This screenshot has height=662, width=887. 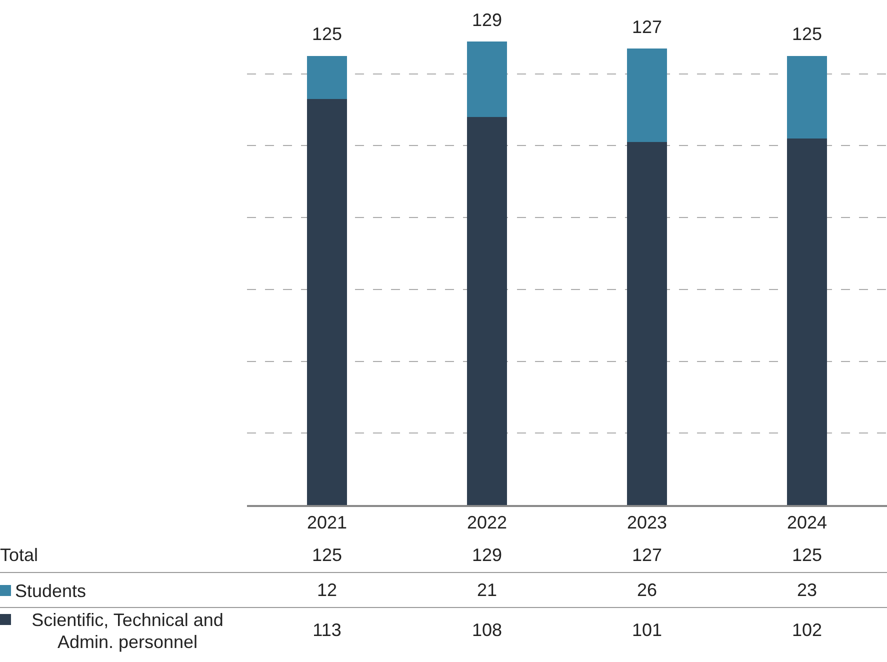 What do you see at coordinates (647, 554) in the screenshot?
I see `text: 127` at bounding box center [647, 554].